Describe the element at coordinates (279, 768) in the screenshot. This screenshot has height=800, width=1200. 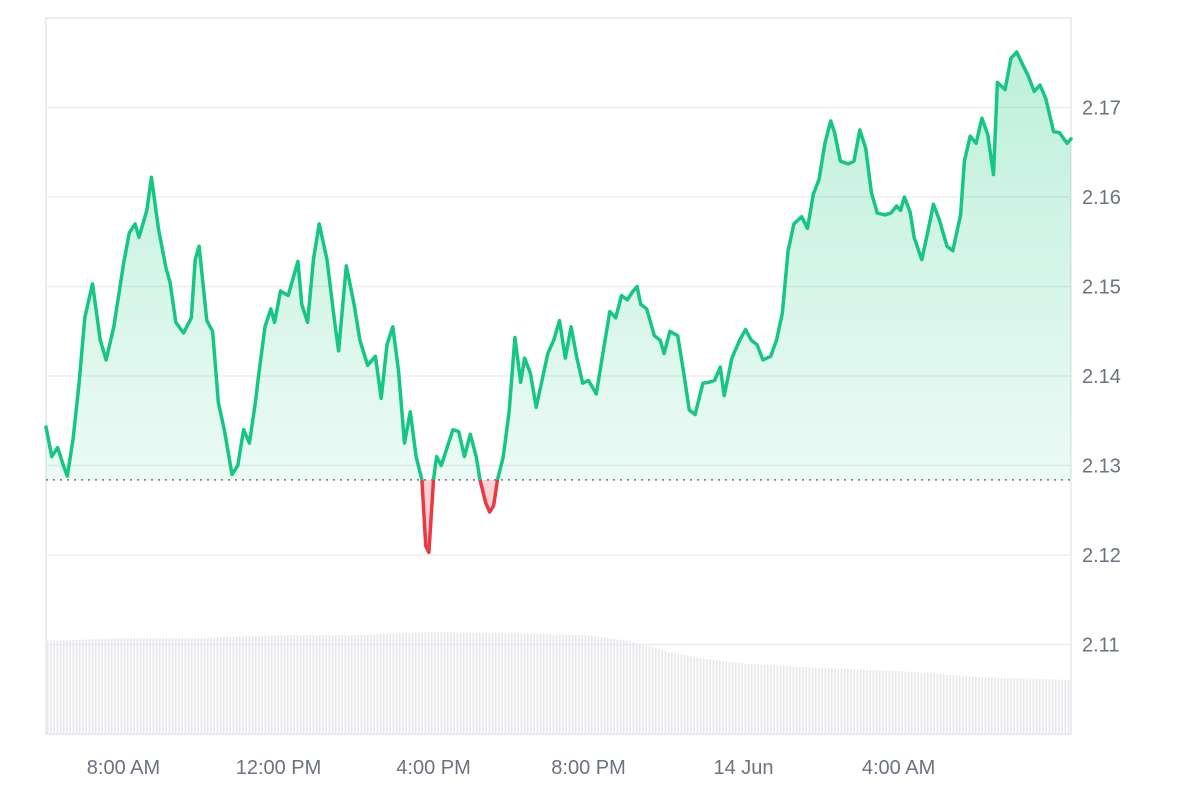
I see `x-tick-label: 12:00 PM` at that location.